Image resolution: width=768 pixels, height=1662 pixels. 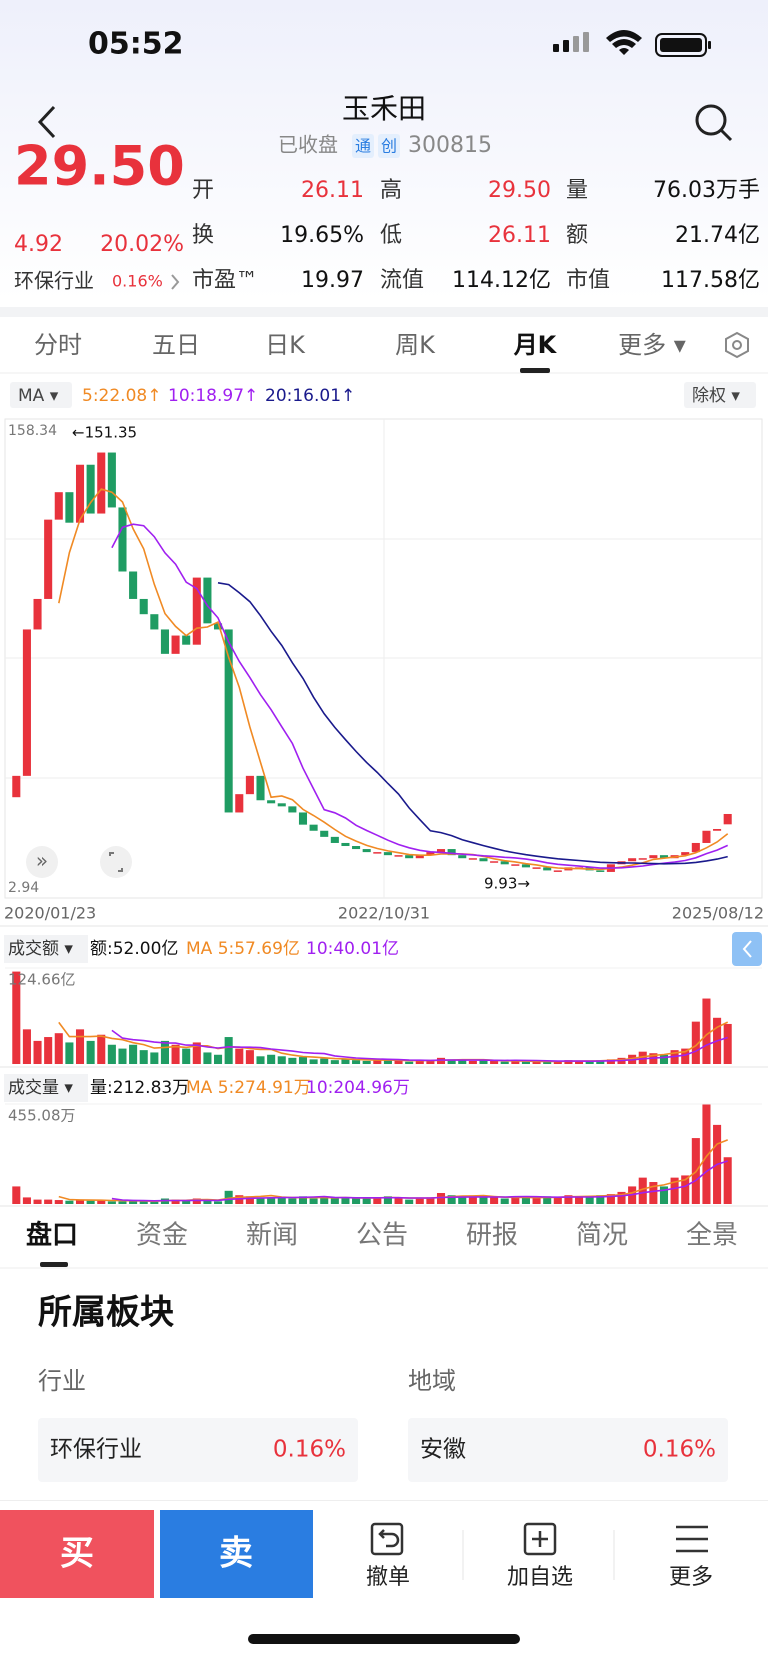 What do you see at coordinates (40, 949) in the screenshot?
I see `sub-select: 成交额 ▾` at bounding box center [40, 949].